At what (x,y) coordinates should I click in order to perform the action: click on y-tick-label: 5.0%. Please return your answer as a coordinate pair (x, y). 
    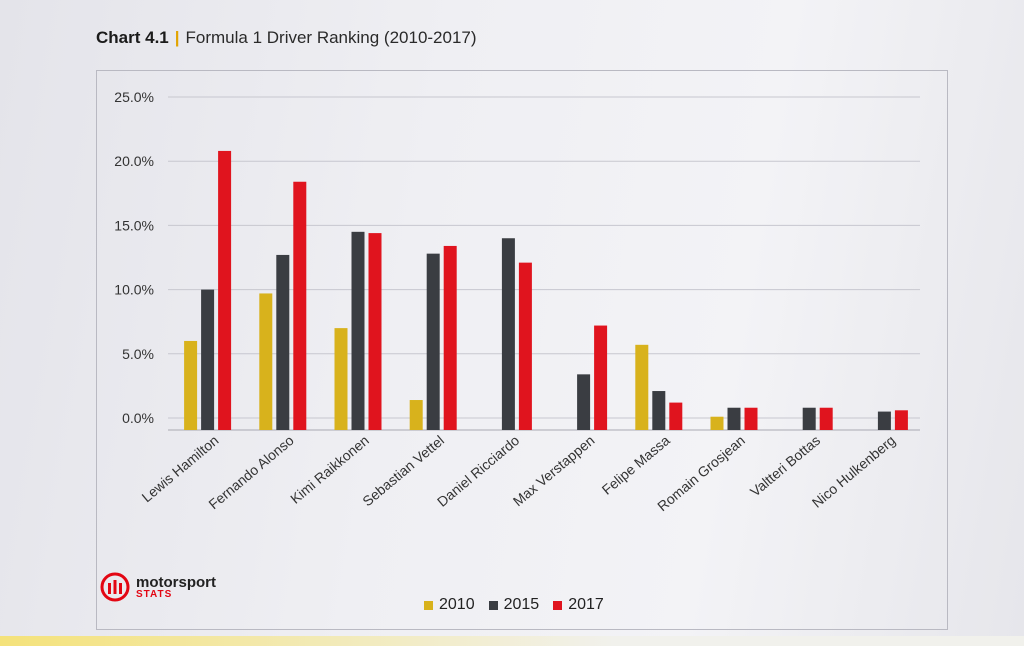
    Looking at the image, I should click on (138, 354).